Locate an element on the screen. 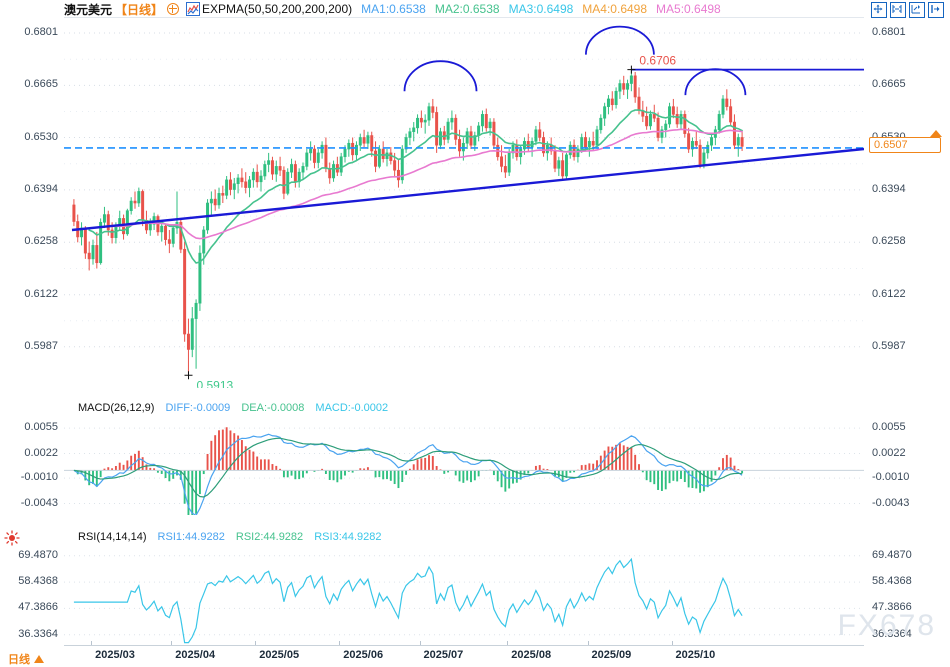  rsi1-value: RSI1:44.9282 is located at coordinates (191, 537).